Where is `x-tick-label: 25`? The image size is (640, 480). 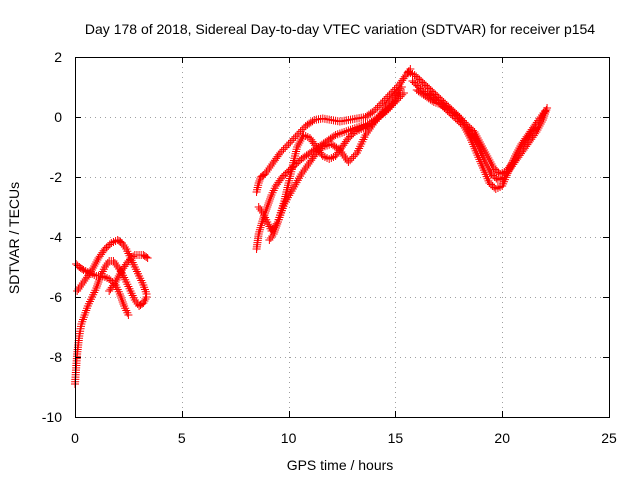 x-tick-label: 25 is located at coordinates (609, 438).